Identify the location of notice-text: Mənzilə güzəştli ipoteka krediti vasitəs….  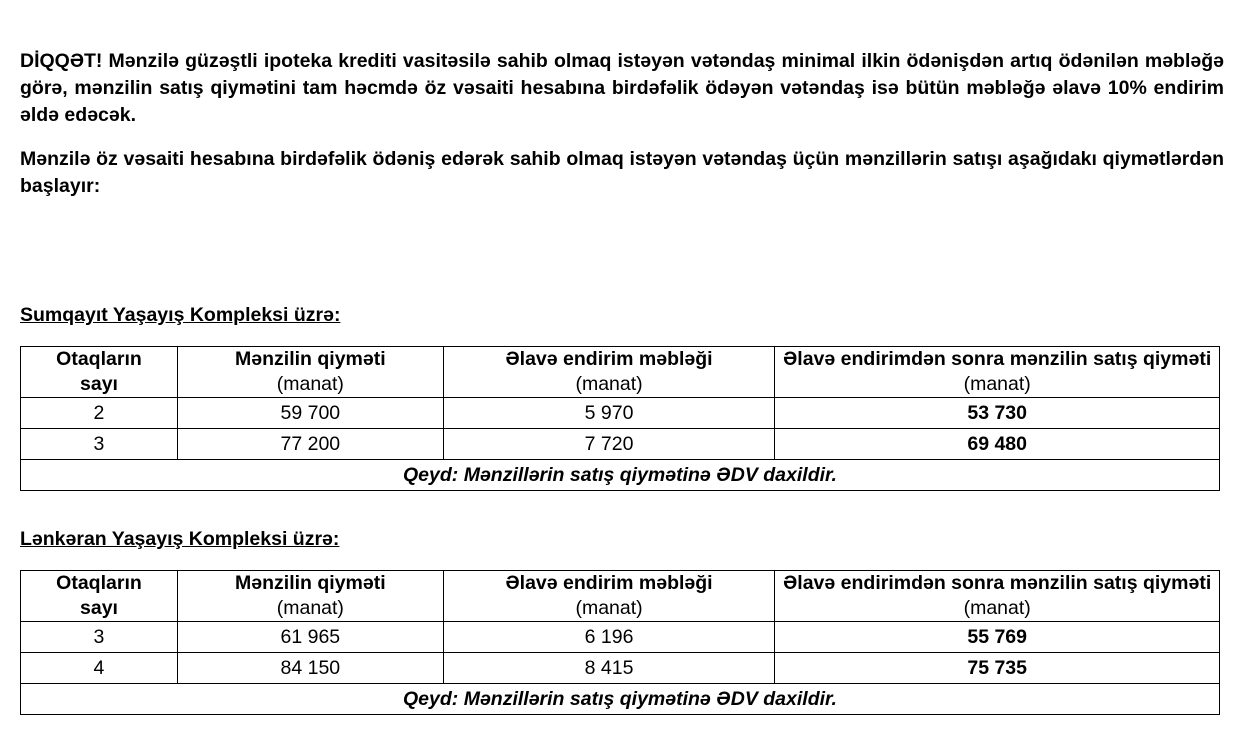
(622, 88).